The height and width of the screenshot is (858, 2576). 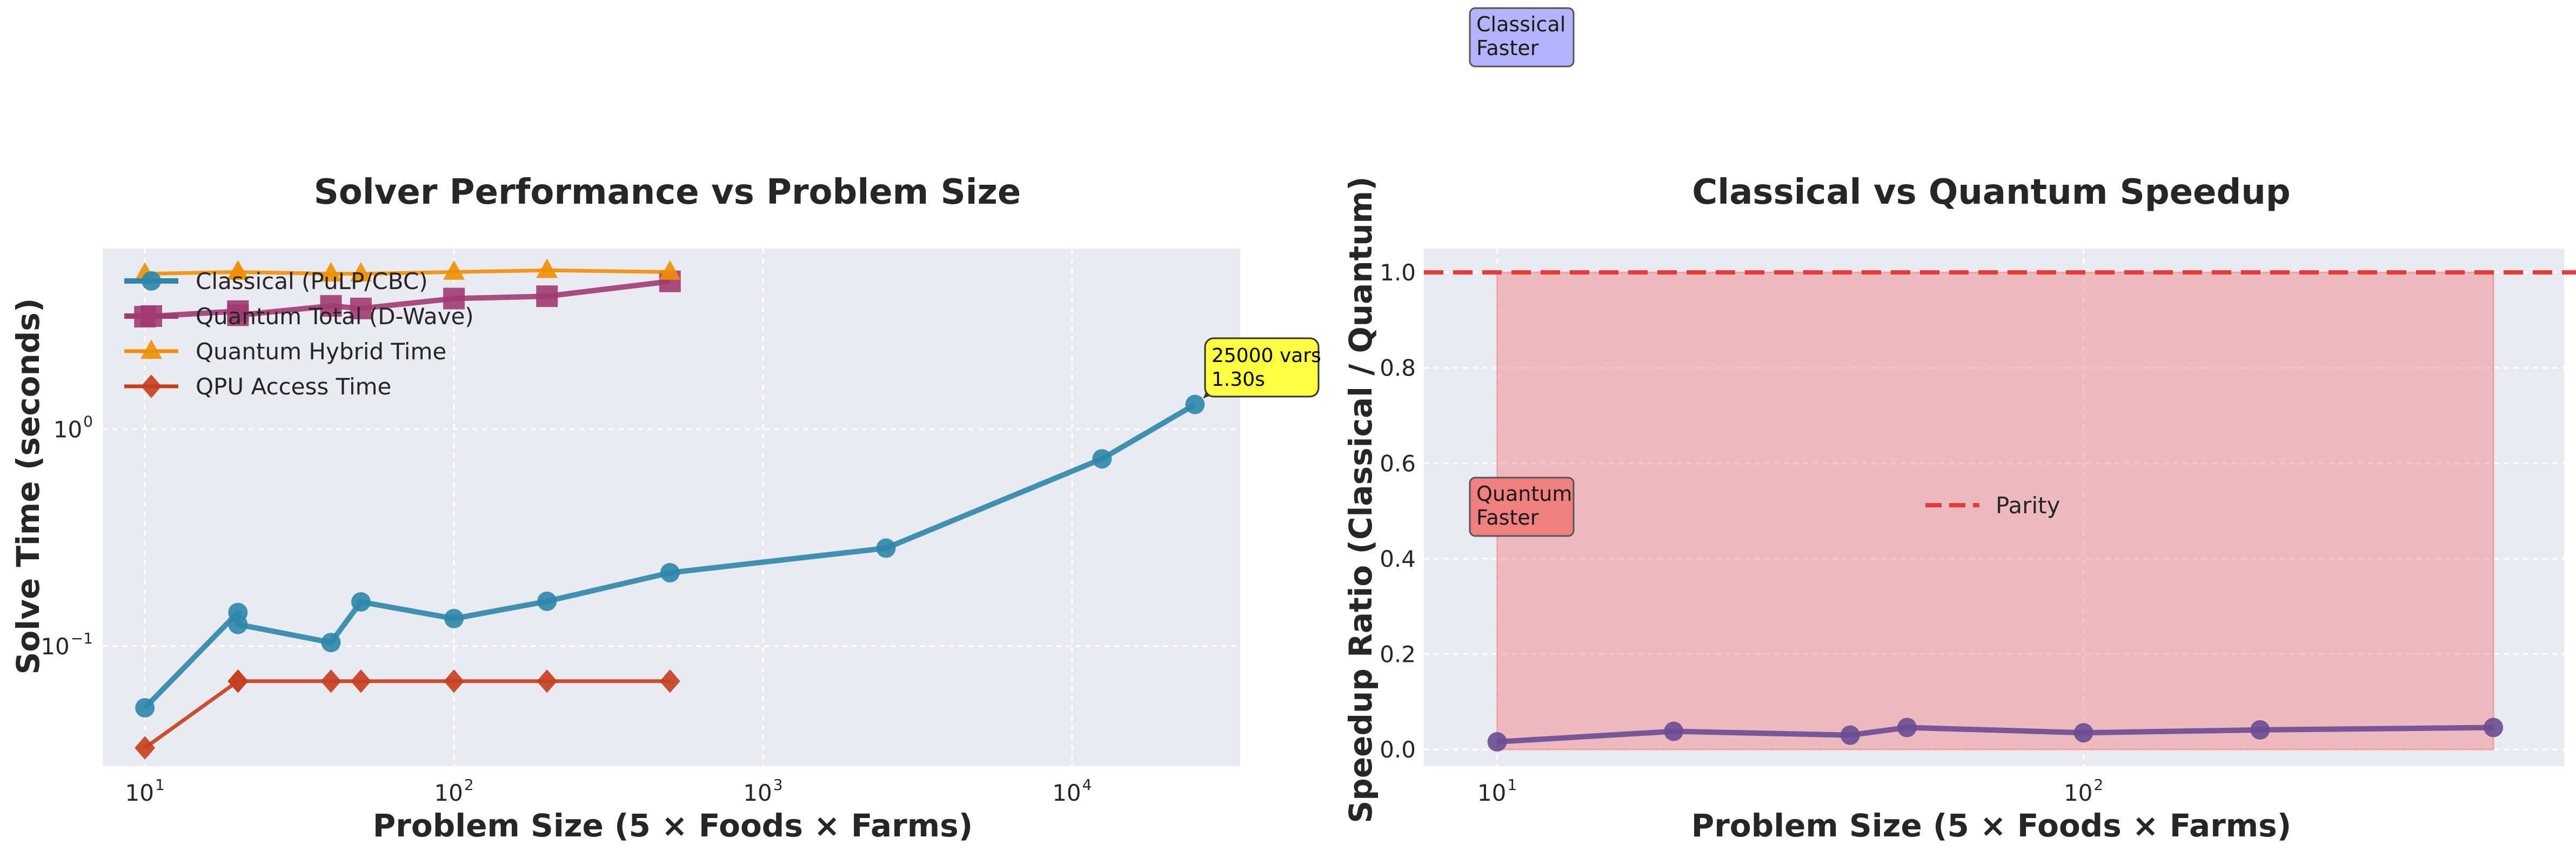 I want to click on annotation-callout: 25000 vars 1.30s, so click(x=1265, y=368).